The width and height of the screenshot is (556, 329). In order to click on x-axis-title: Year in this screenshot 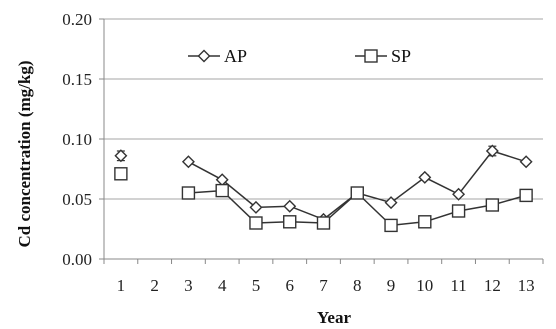, I will do `click(334, 317)`.